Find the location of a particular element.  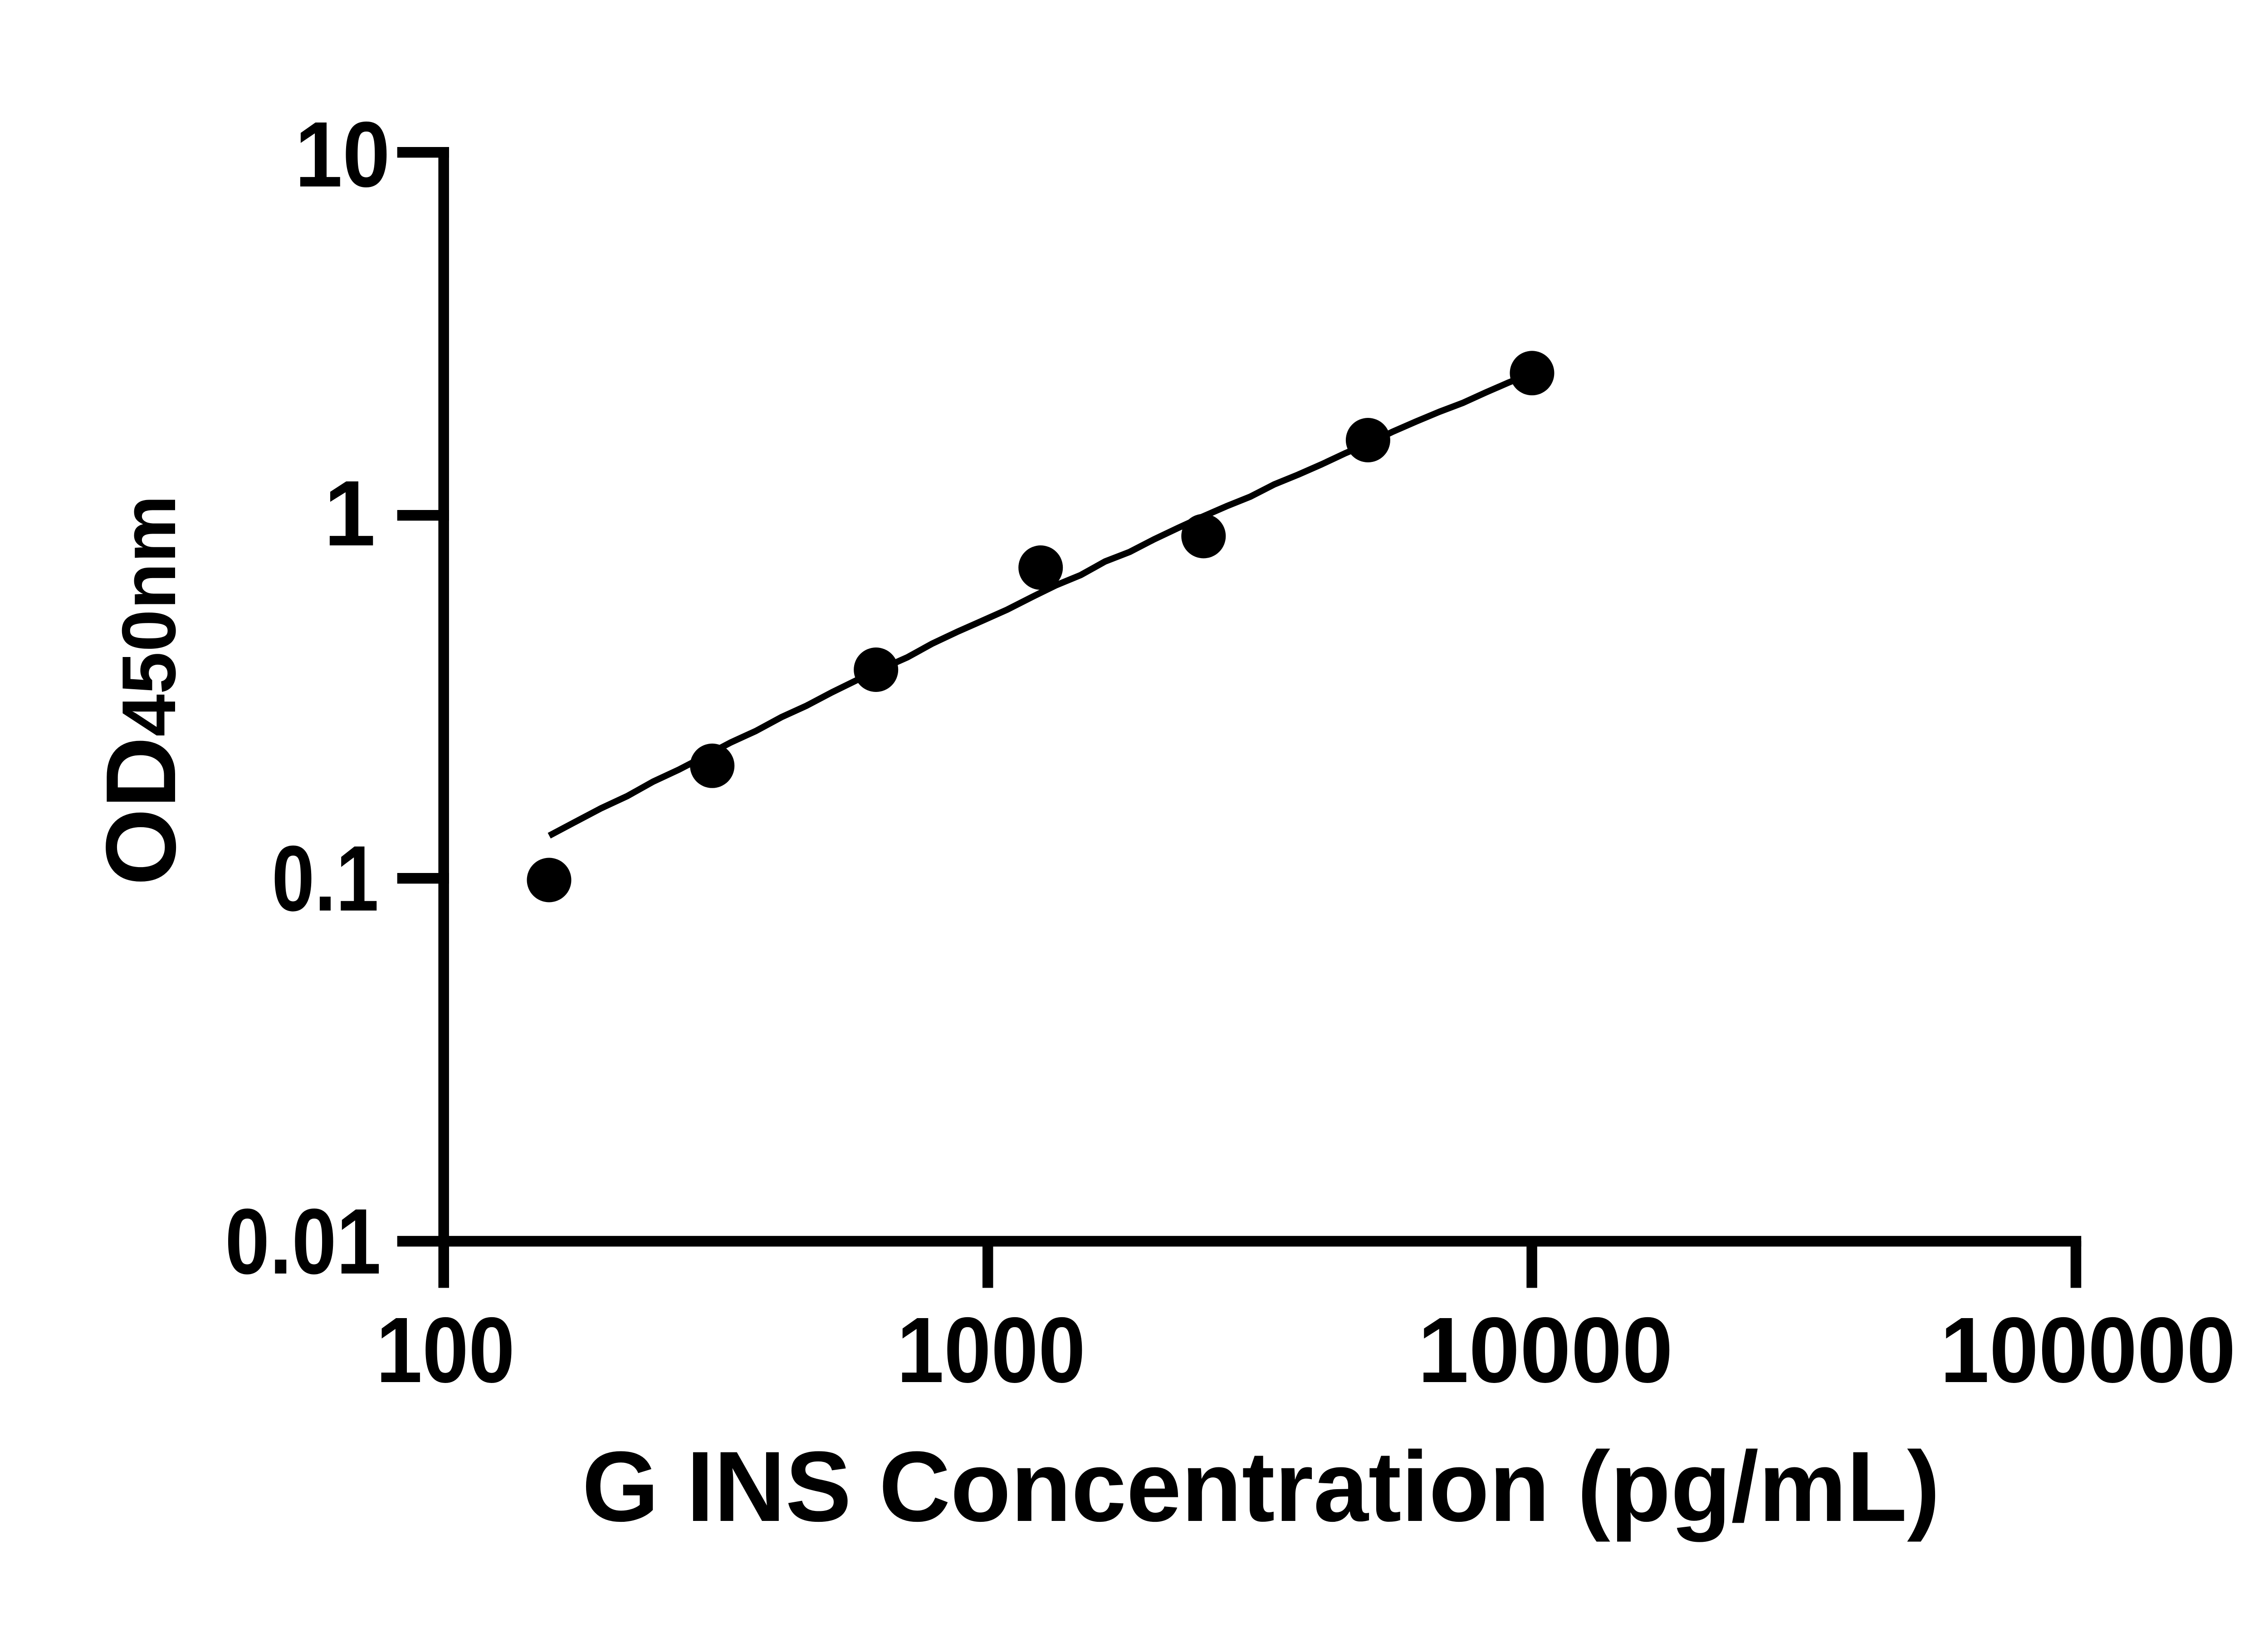

svg-text: 10 is located at coordinates (343, 154).